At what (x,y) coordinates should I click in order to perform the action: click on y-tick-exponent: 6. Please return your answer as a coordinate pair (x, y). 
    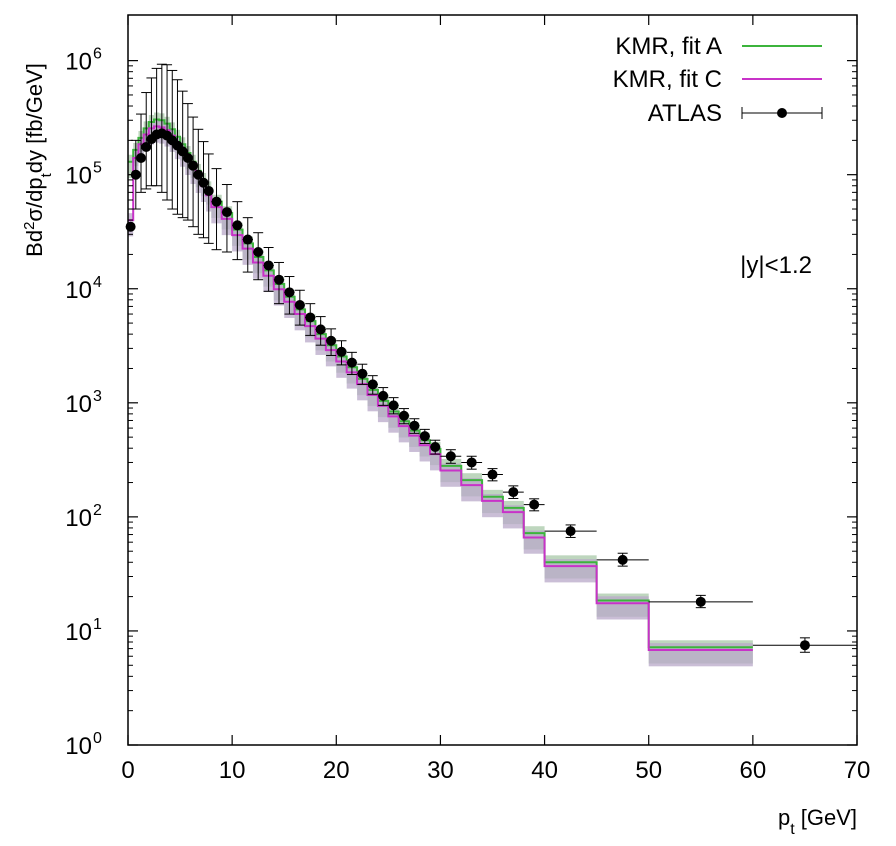
    Looking at the image, I should click on (97, 54).